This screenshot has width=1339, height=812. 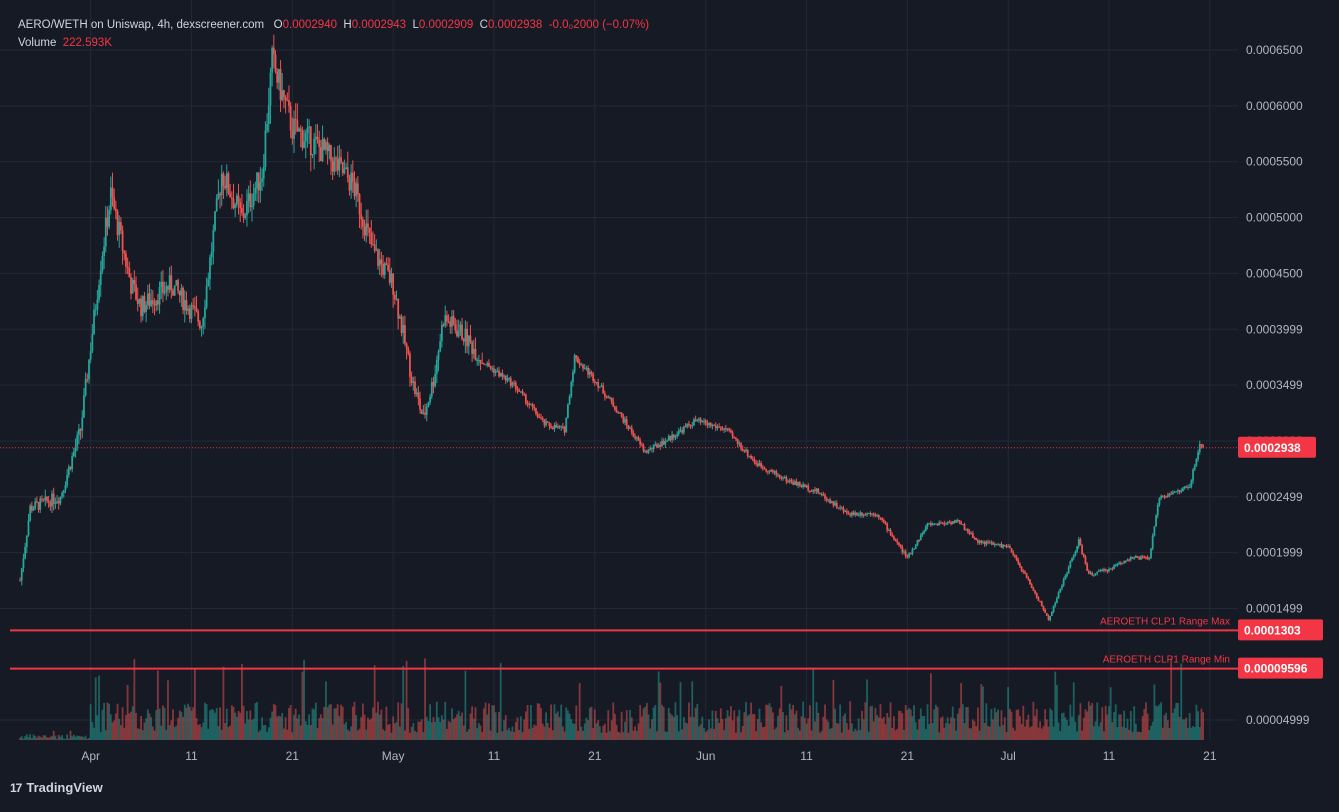 What do you see at coordinates (56, 787) in the screenshot?
I see `tradingview-brand: 17 TradingView` at bounding box center [56, 787].